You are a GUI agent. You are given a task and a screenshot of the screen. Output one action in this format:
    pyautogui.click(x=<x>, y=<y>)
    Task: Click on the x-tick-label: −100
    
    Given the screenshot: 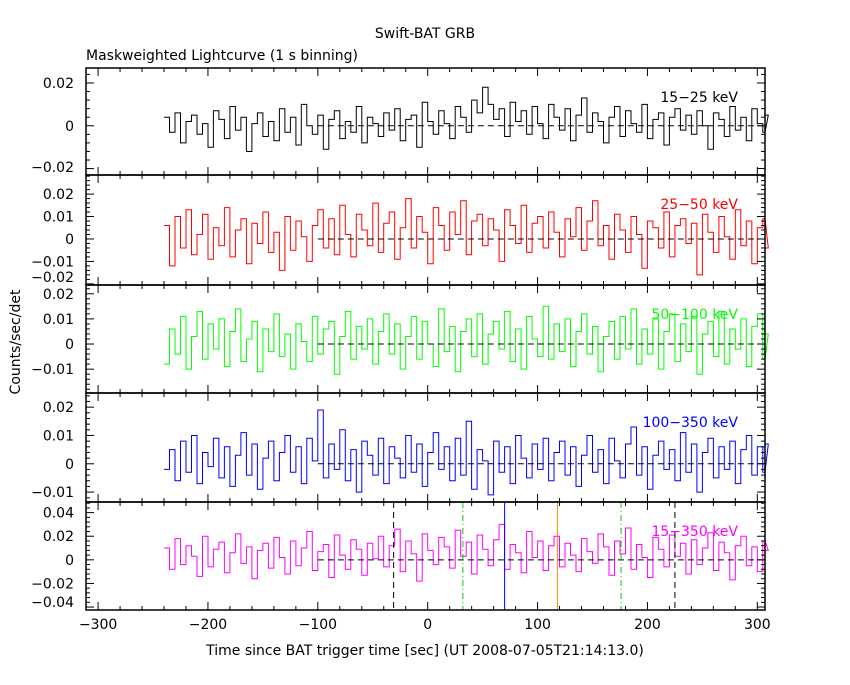 What is the action you would take?
    pyautogui.click(x=318, y=625)
    